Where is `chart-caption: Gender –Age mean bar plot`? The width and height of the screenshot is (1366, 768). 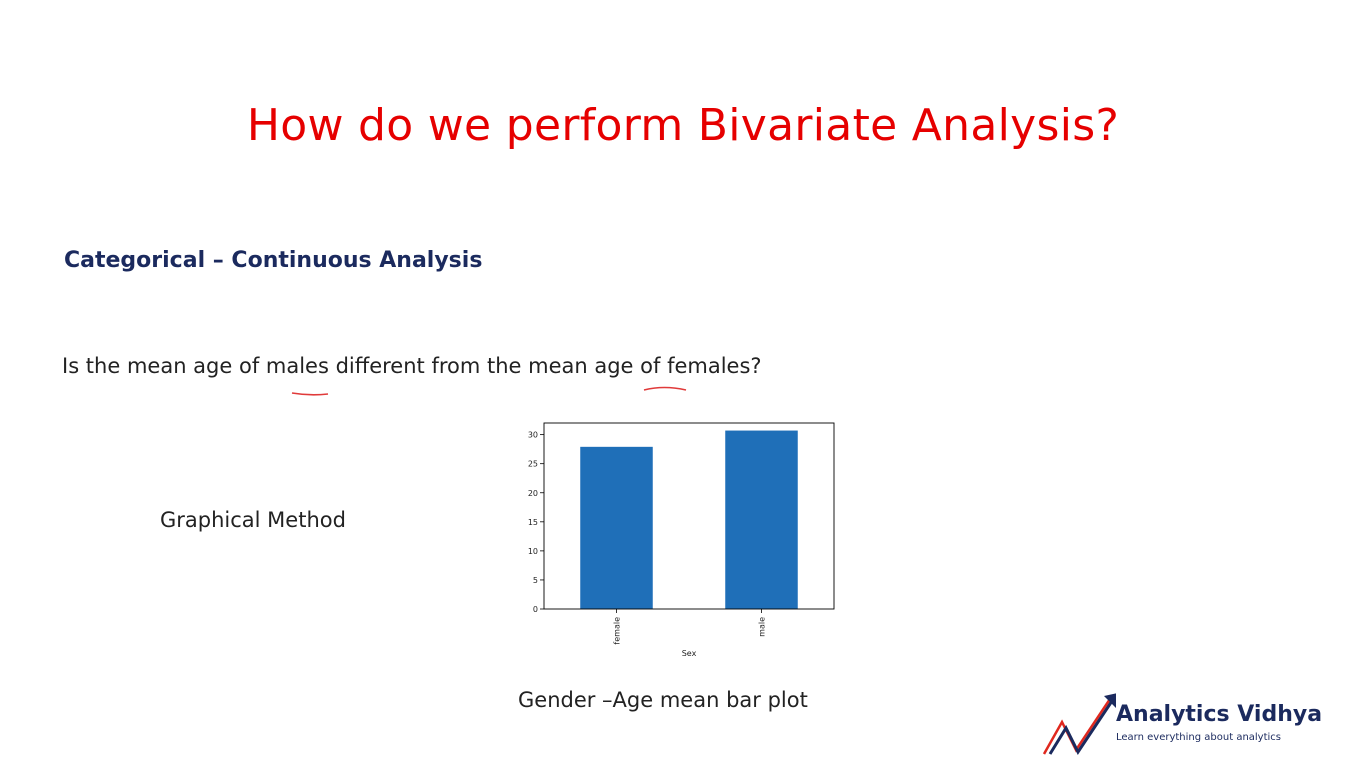
chart-caption: Gender –Age mean bar plot is located at coordinates (663, 700).